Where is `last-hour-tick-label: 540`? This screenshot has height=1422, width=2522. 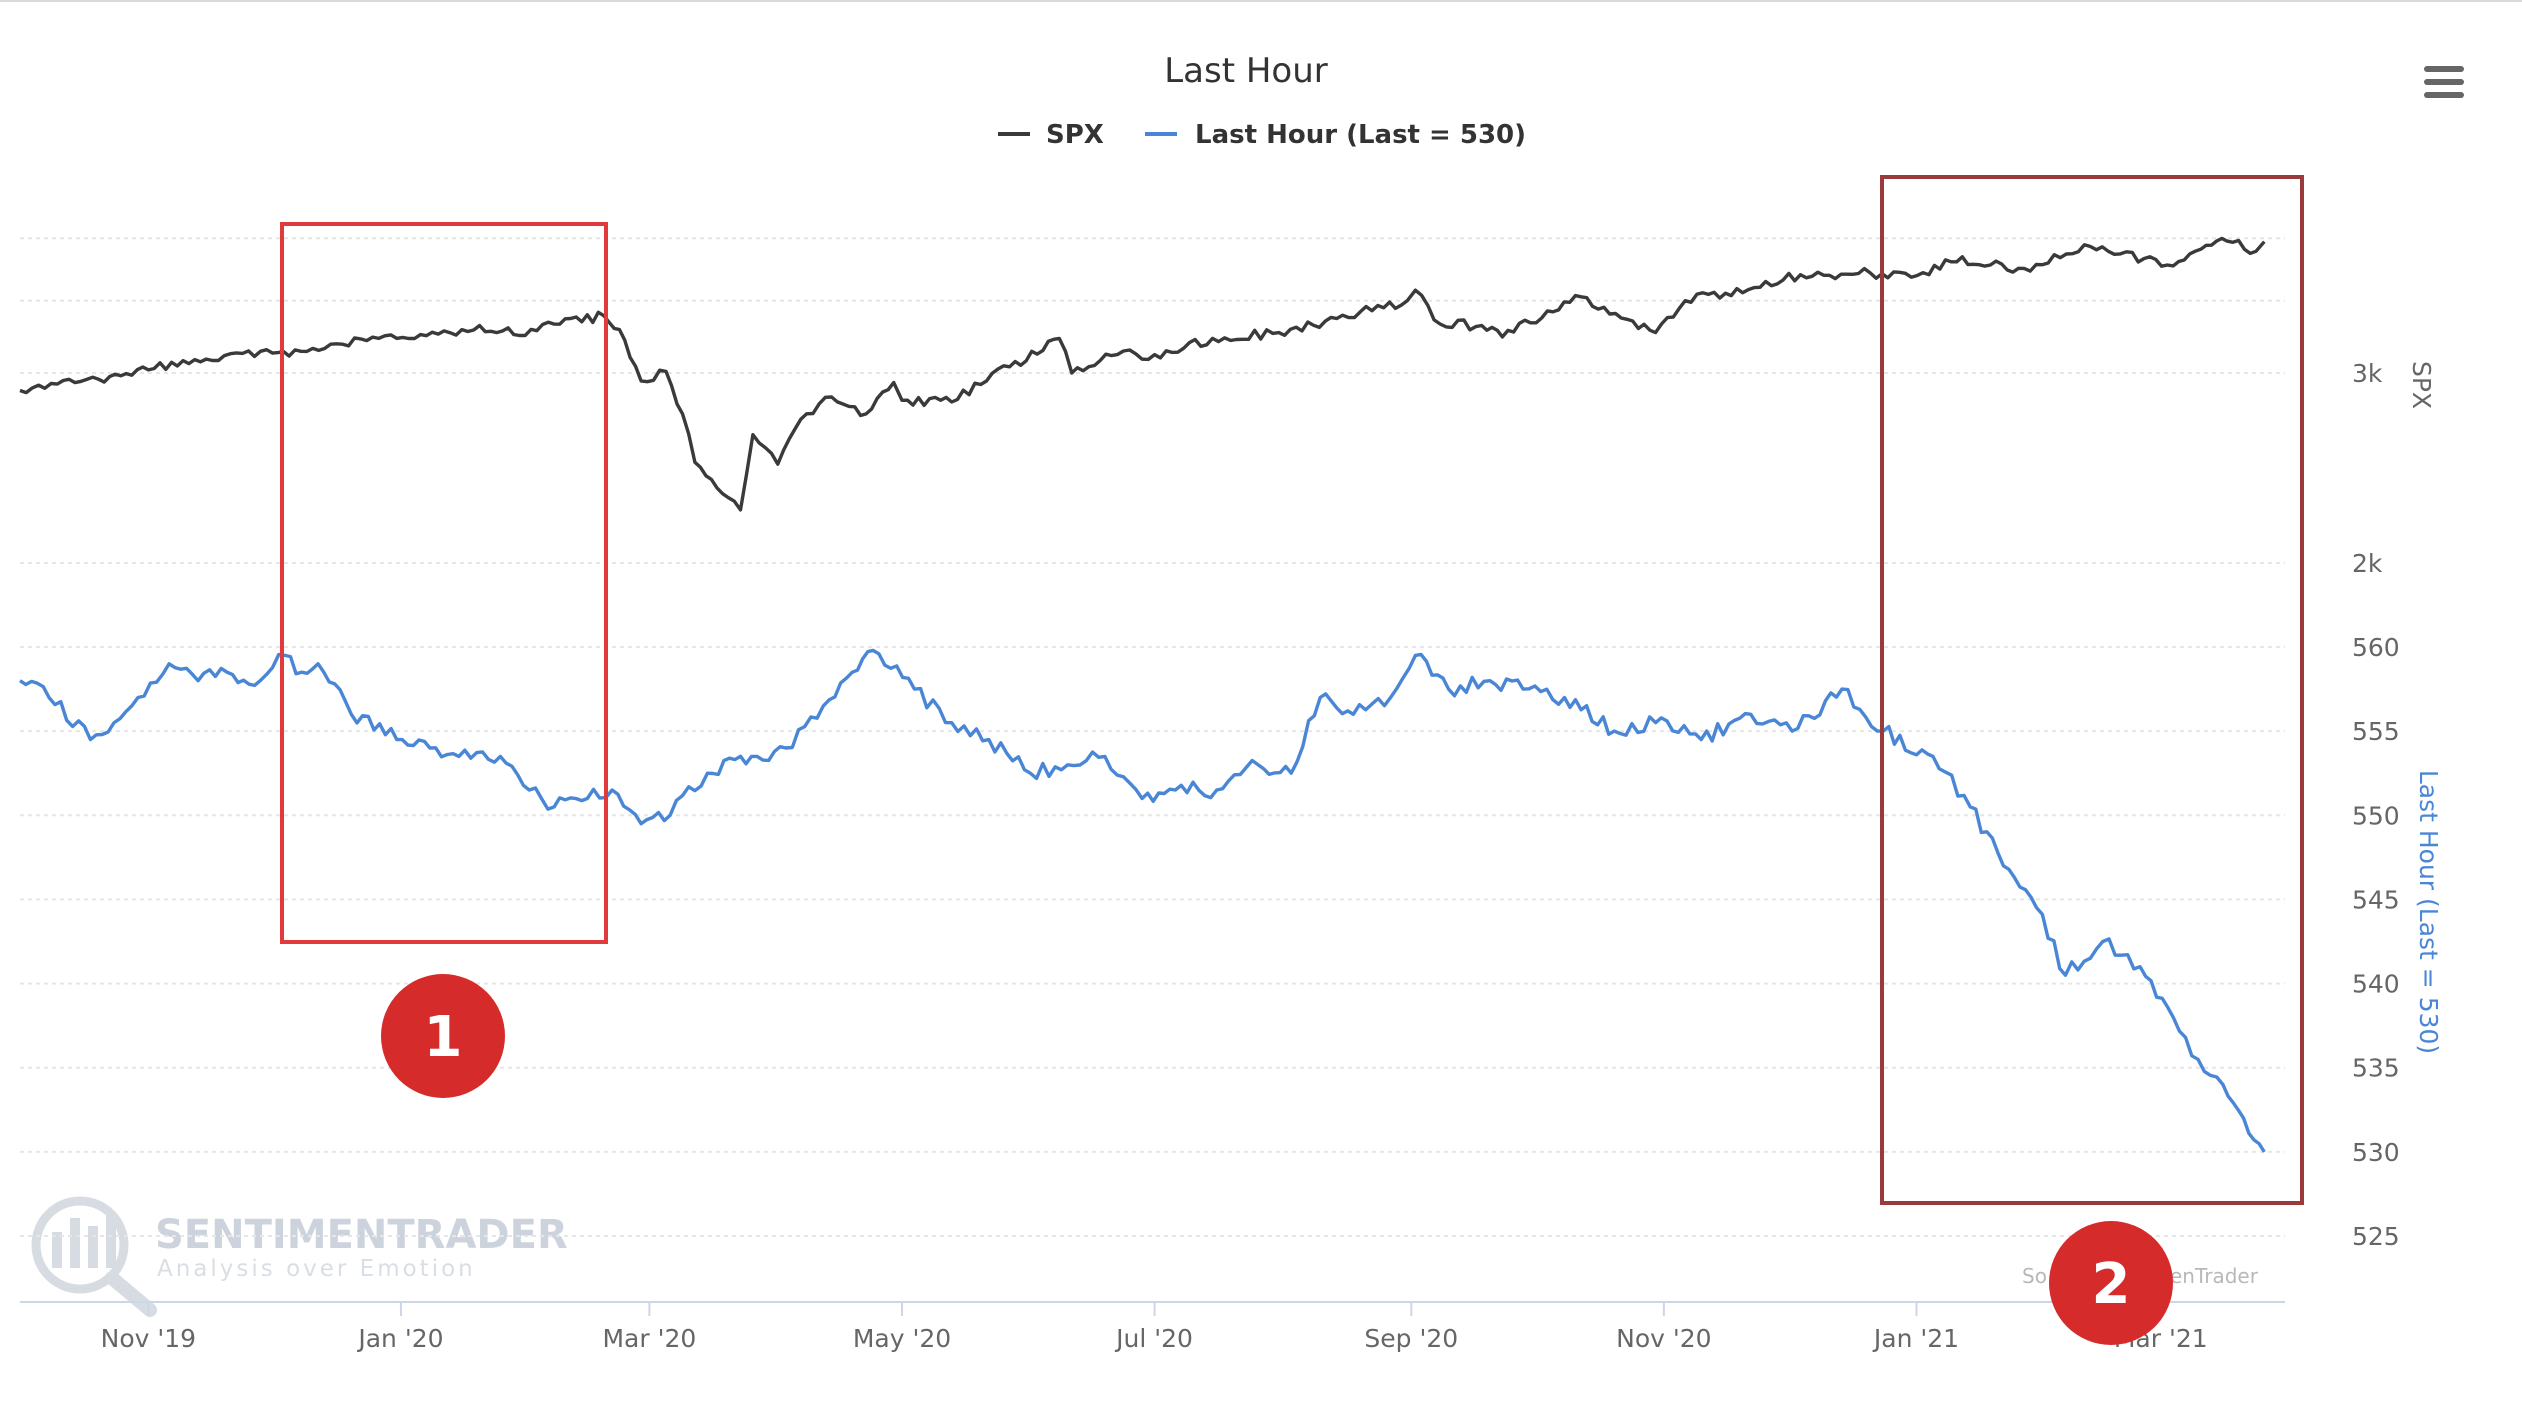 last-hour-tick-label: 540 is located at coordinates (2376, 984).